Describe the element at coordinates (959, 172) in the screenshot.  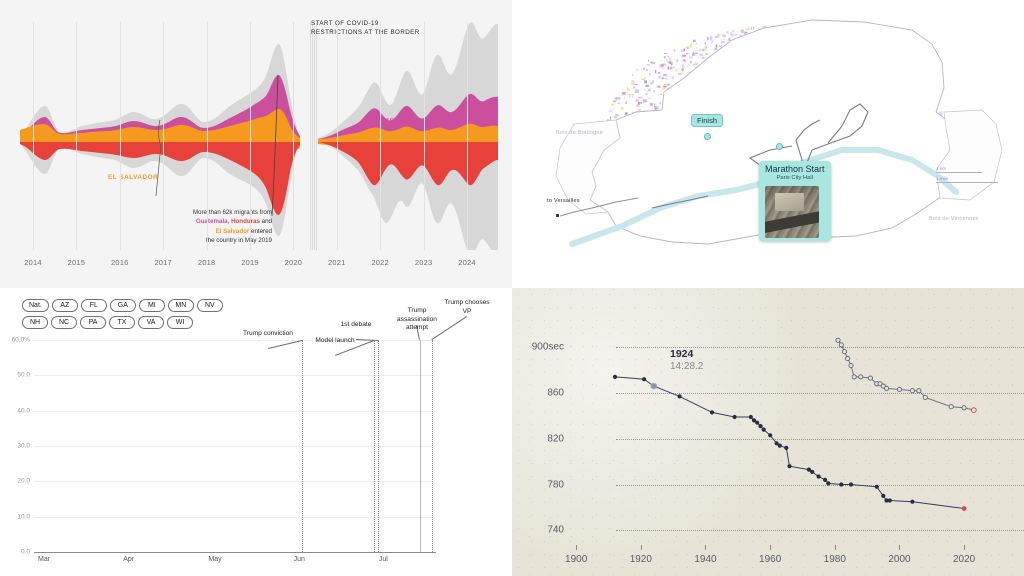
I see `scale-km-bar` at that location.